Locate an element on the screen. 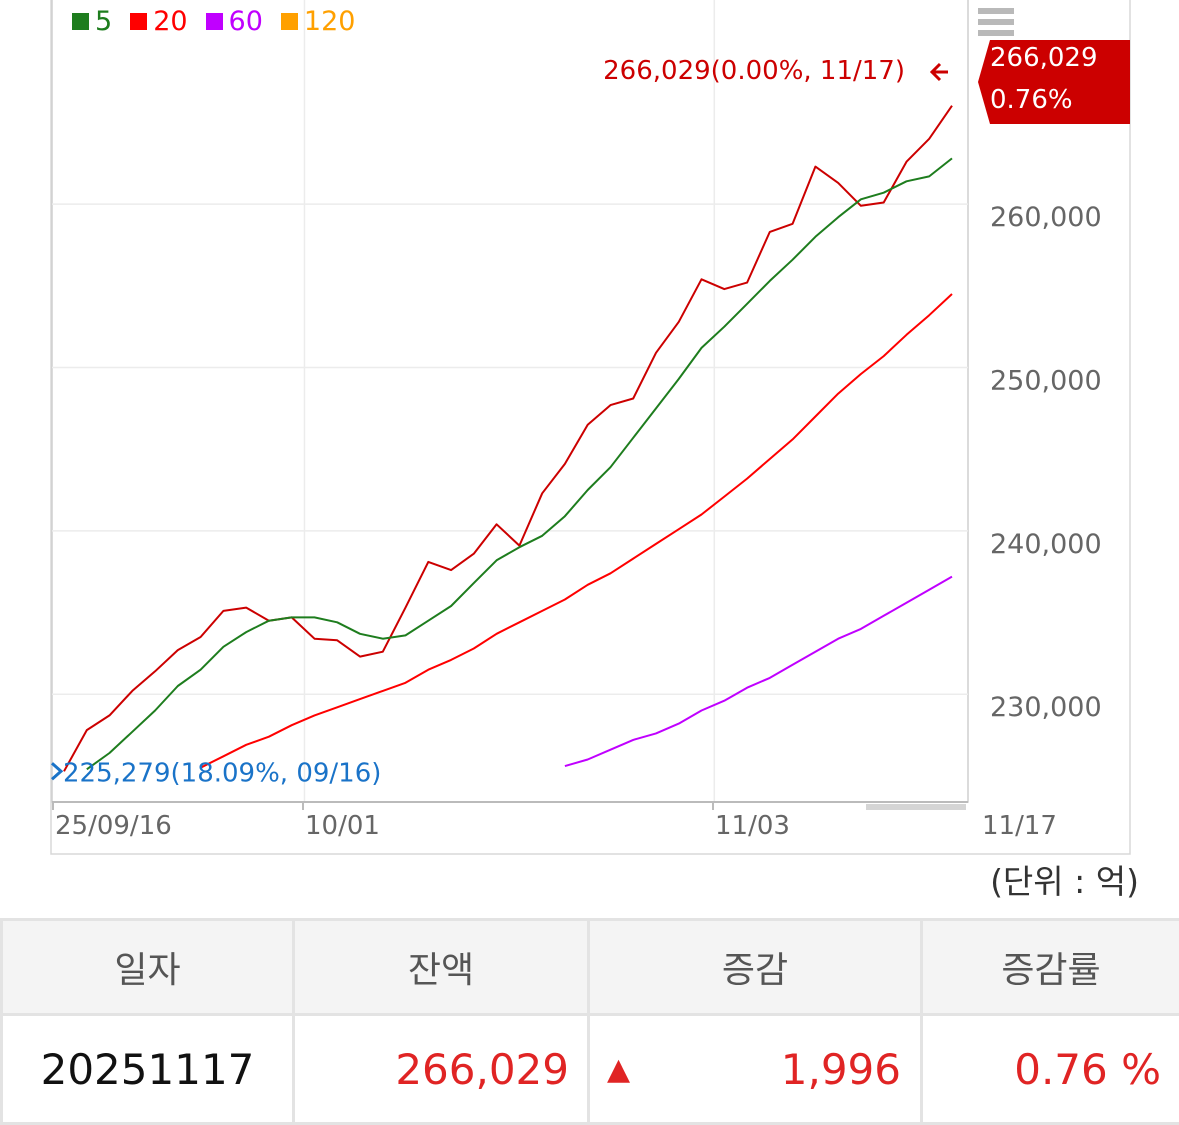  x-tick-label: 11/03 is located at coordinates (752, 826).